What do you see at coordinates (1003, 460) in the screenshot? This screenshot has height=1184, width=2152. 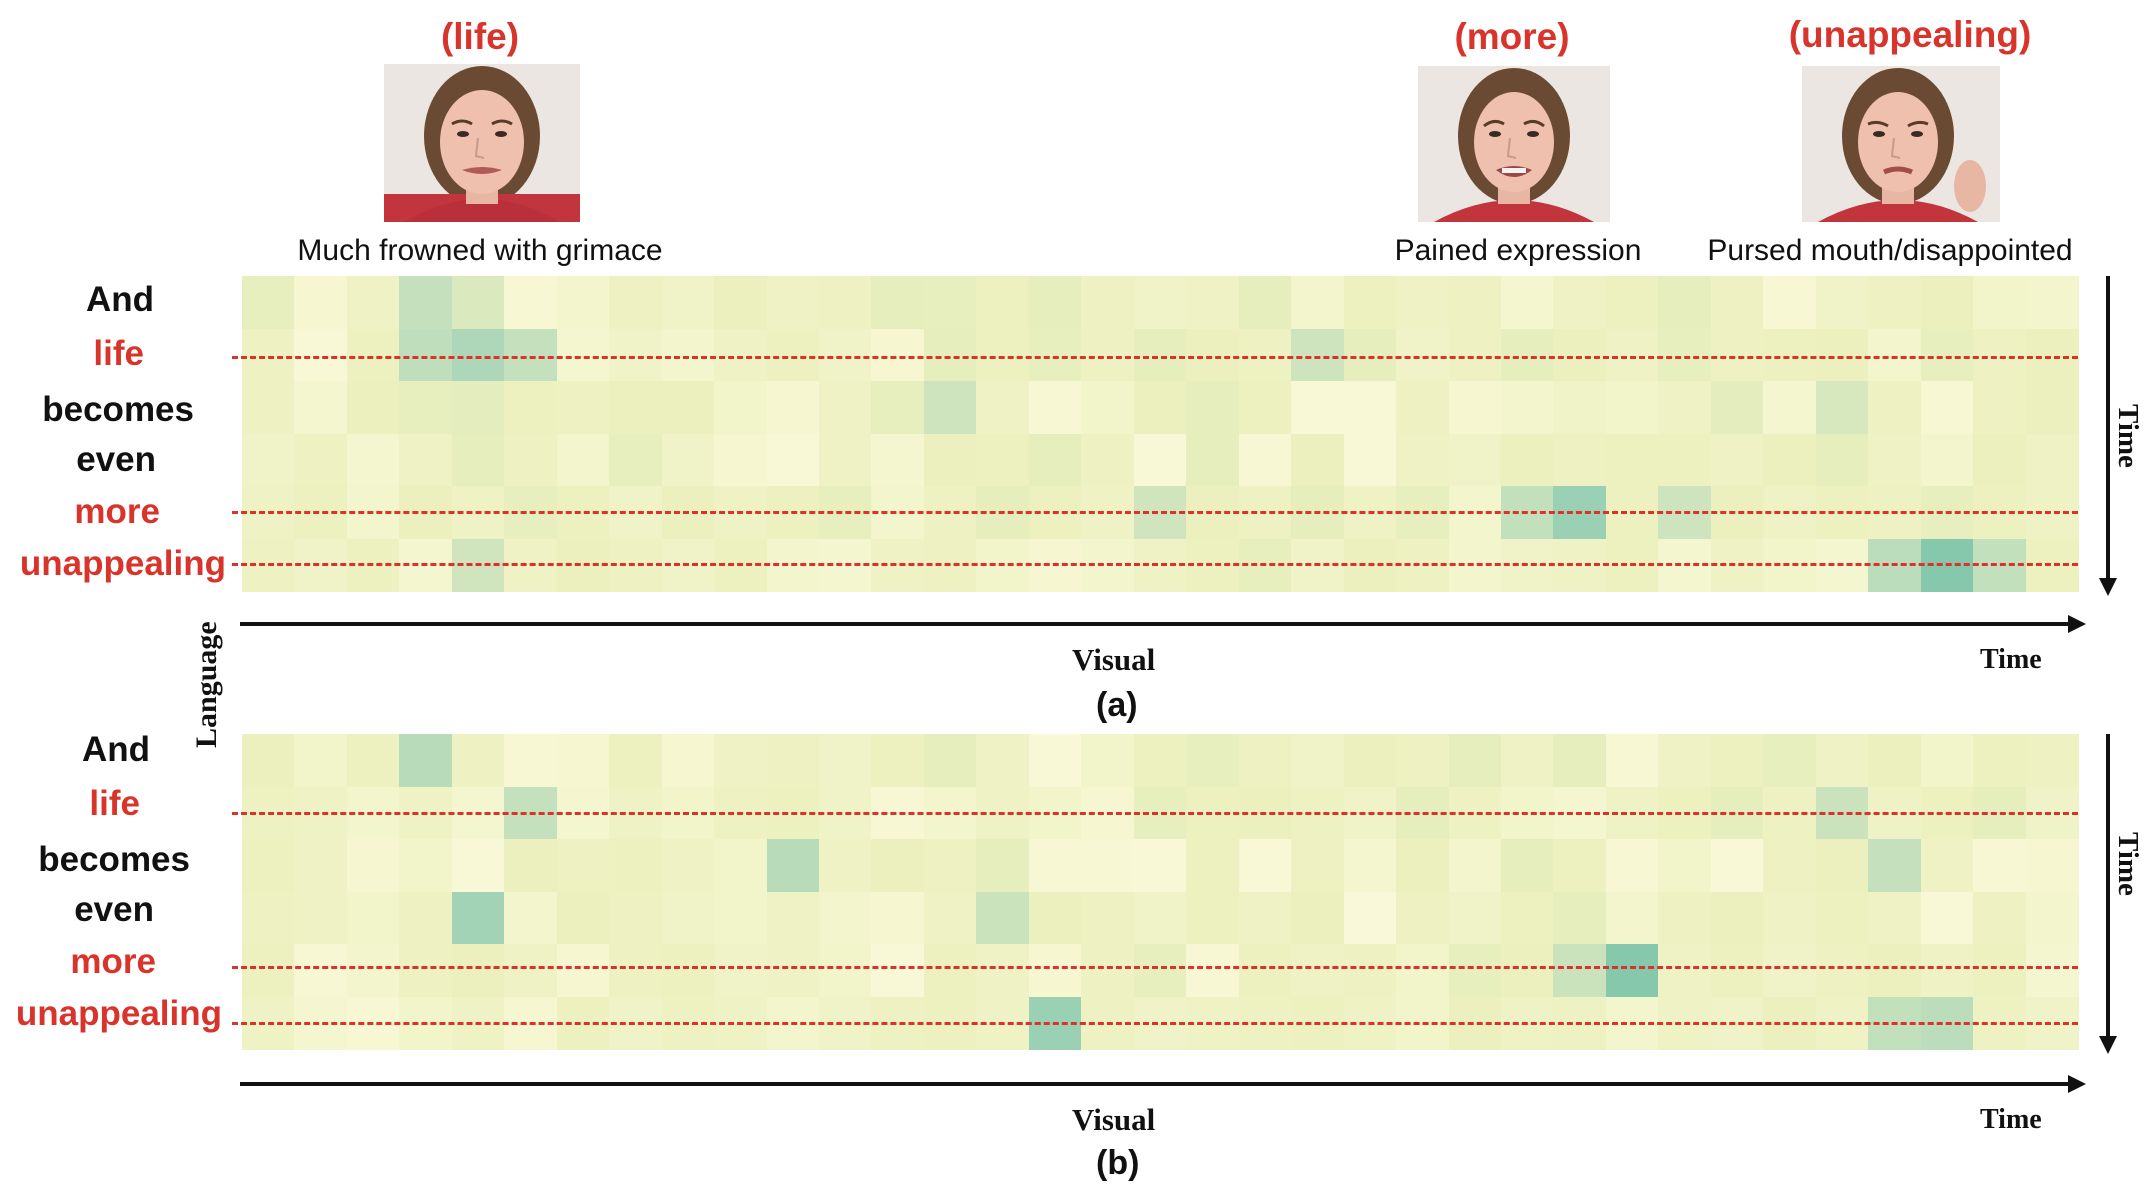 I see `panel-a-cell-r3-c14` at bounding box center [1003, 460].